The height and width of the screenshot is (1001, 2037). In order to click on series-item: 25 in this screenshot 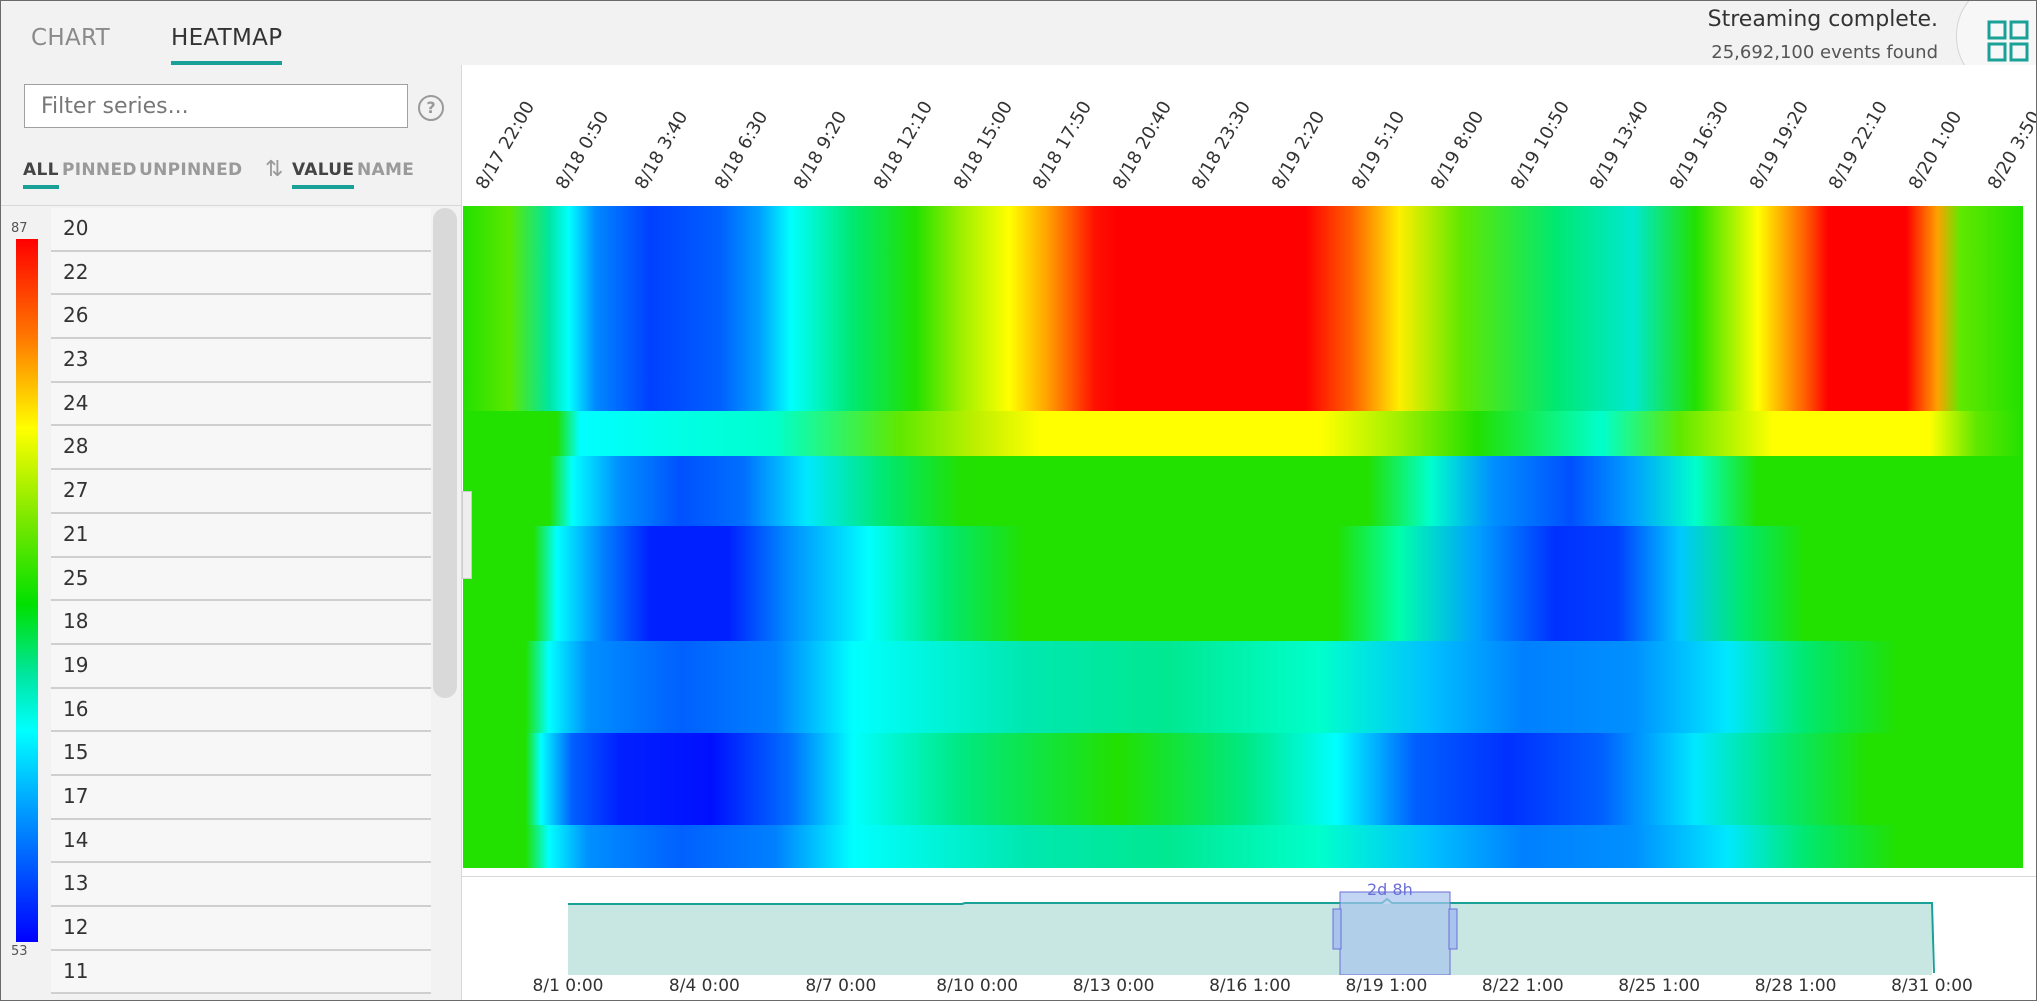, I will do `click(241, 579)`.